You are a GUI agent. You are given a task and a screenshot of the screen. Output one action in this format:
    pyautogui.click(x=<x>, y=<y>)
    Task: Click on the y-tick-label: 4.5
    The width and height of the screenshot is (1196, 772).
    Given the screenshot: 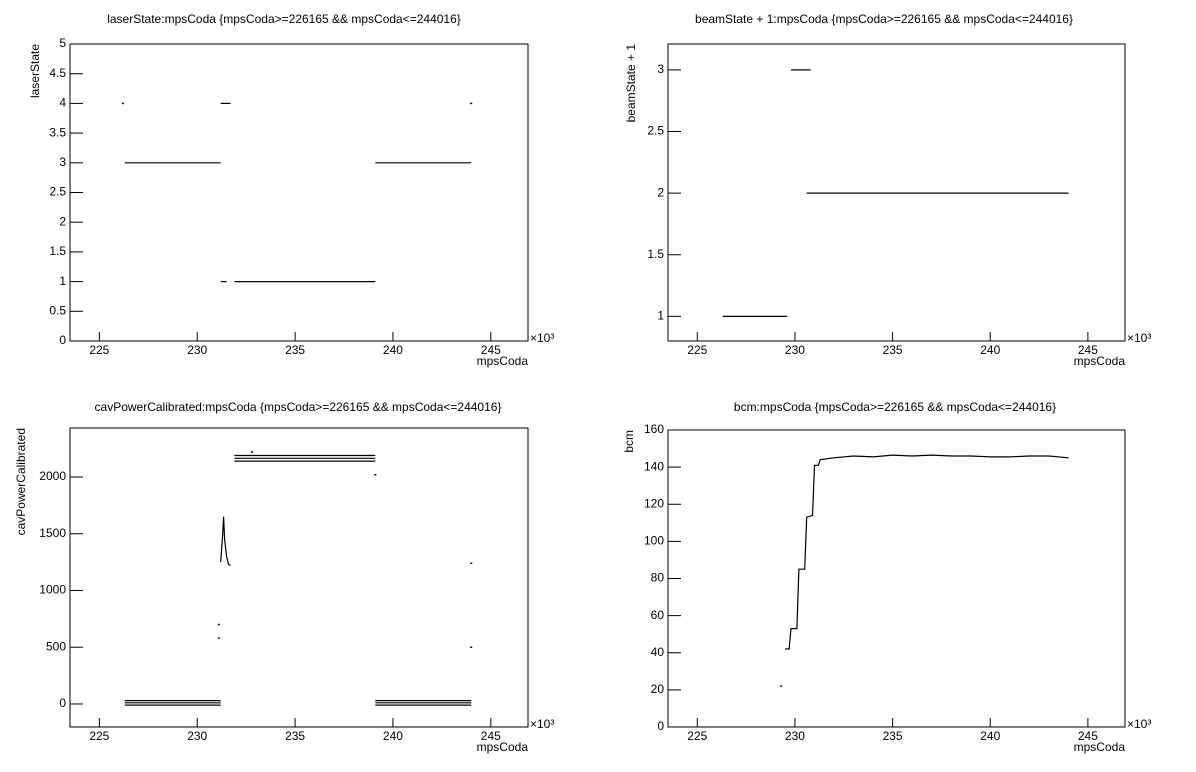 What is the action you would take?
    pyautogui.click(x=57, y=73)
    